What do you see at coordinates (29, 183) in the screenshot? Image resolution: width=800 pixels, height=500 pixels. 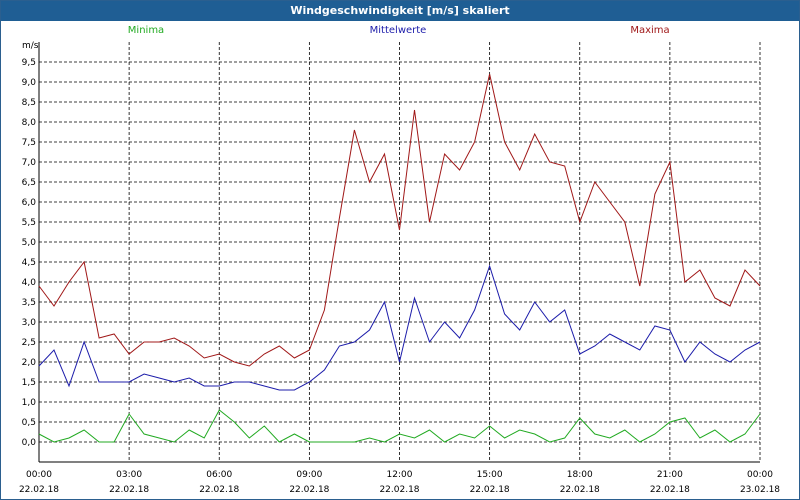 I see `y-tick-label: 6,5` at bounding box center [29, 183].